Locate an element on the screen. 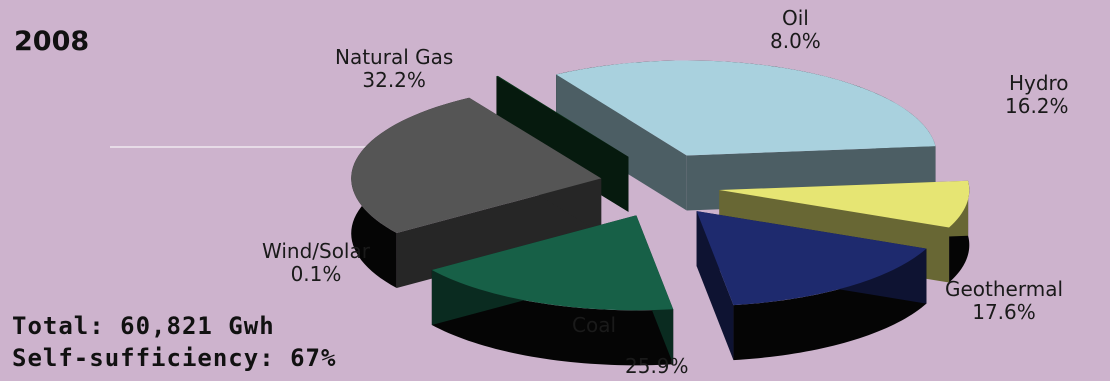 The width and height of the screenshot is (1110, 381). slice-name-natural-gas: Natural Gas is located at coordinates (394, 57).